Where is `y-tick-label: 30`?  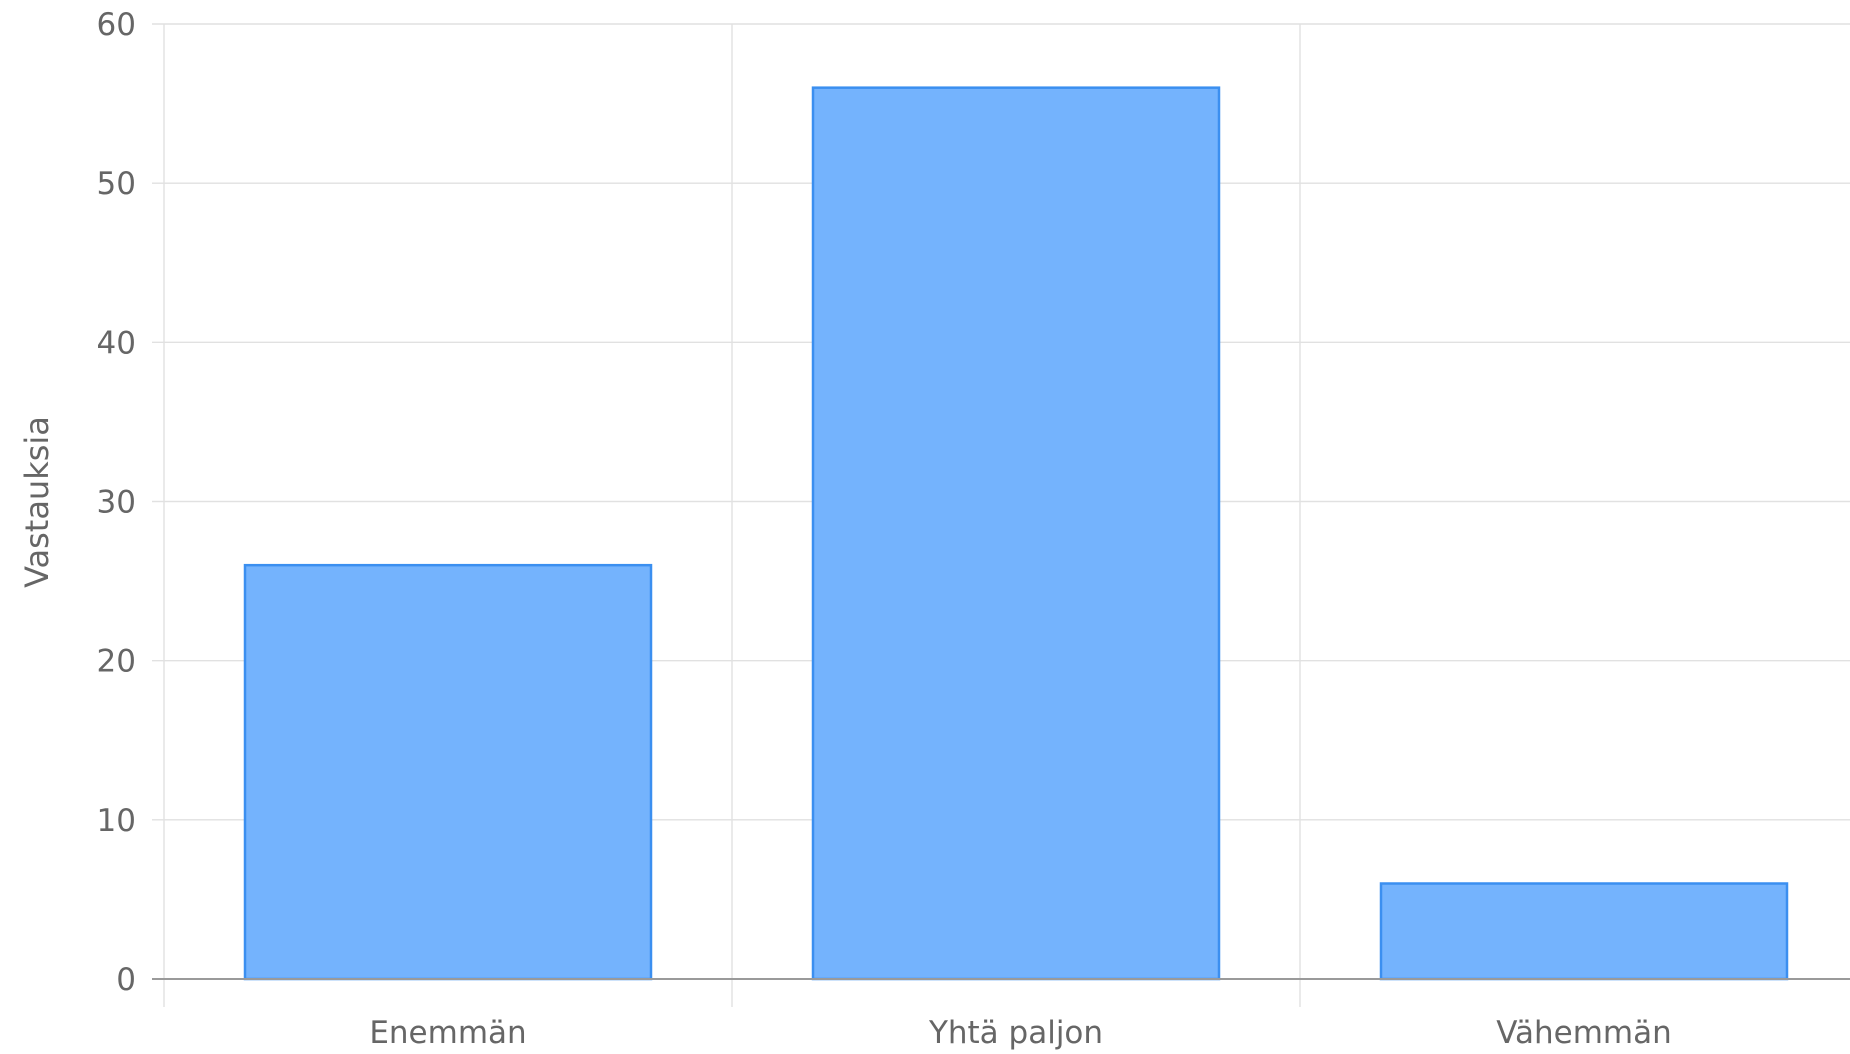 y-tick-label: 30 is located at coordinates (116, 503).